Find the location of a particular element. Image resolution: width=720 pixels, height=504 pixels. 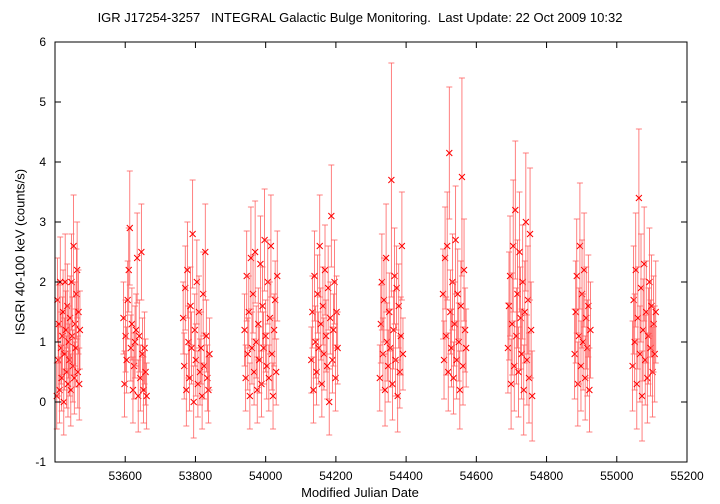

x-axis-label: Modified Julian Date is located at coordinates (360, 492).